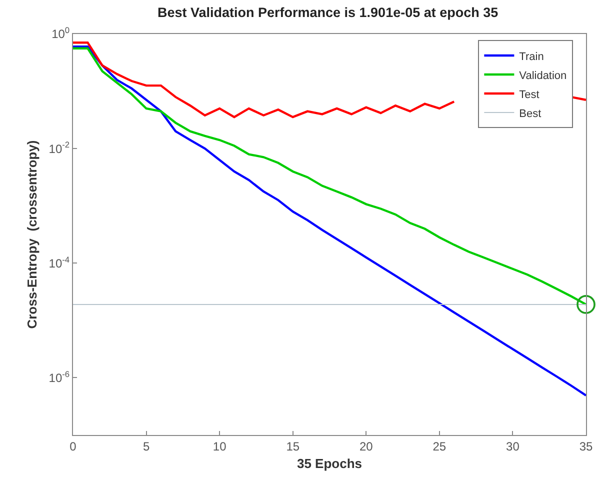  Describe the element at coordinates (146, 446) in the screenshot. I see `x-tick-label: 5` at that location.